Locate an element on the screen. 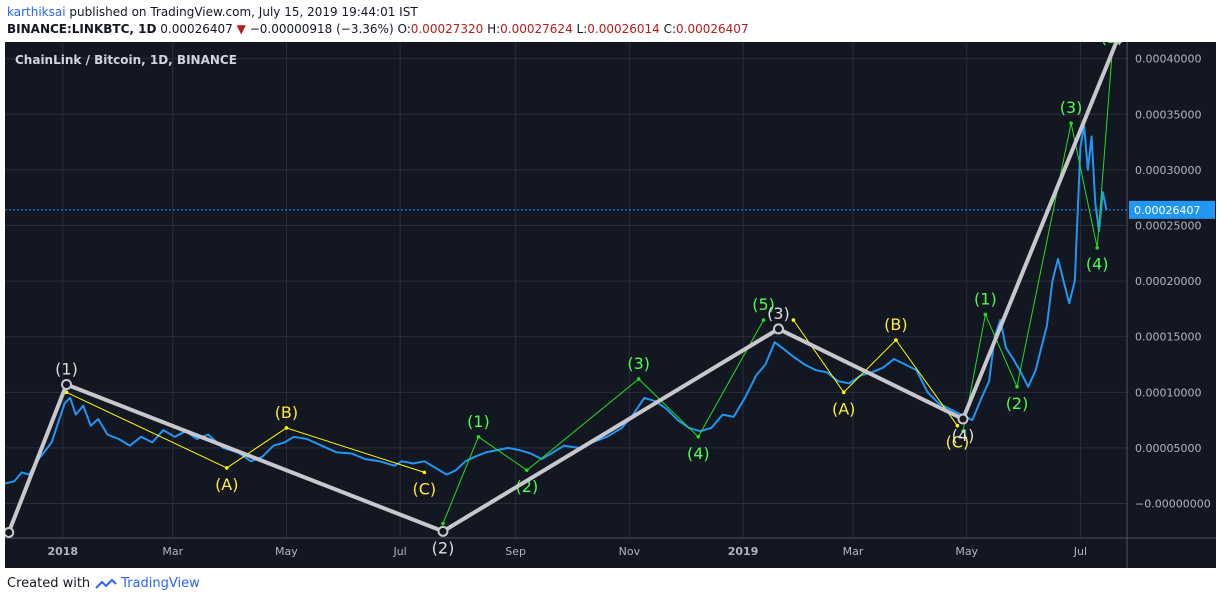 The height and width of the screenshot is (602, 1221). close-label: C: is located at coordinates (670, 29).